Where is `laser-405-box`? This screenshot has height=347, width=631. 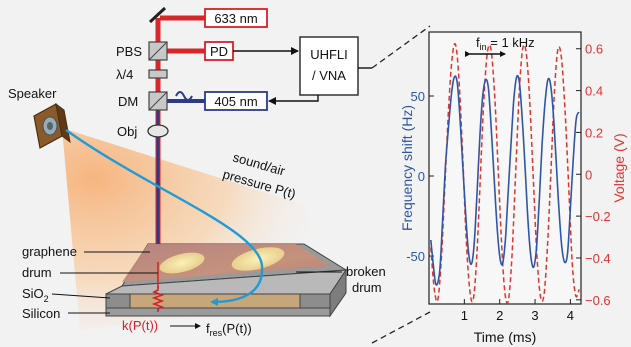
laser-405-box is located at coordinates (236, 101).